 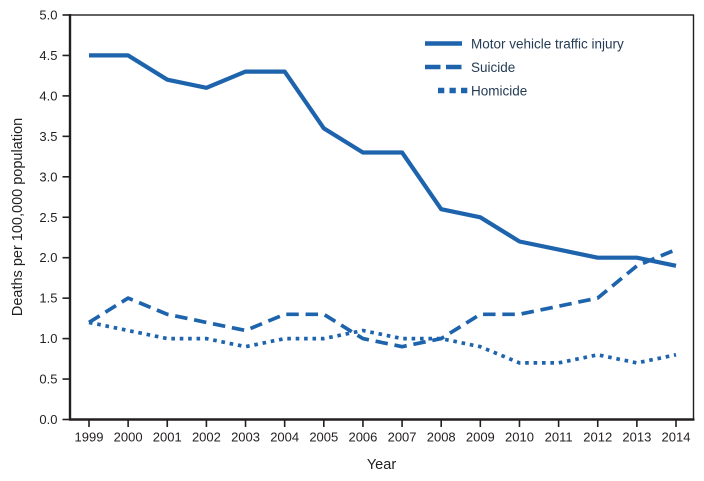 I want to click on x-tick-label: 2001, so click(x=167, y=437).